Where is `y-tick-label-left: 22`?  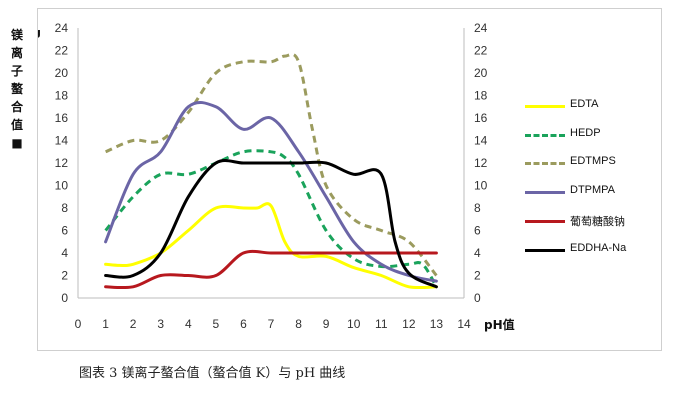
y-tick-label-left: 22 is located at coordinates (62, 51).